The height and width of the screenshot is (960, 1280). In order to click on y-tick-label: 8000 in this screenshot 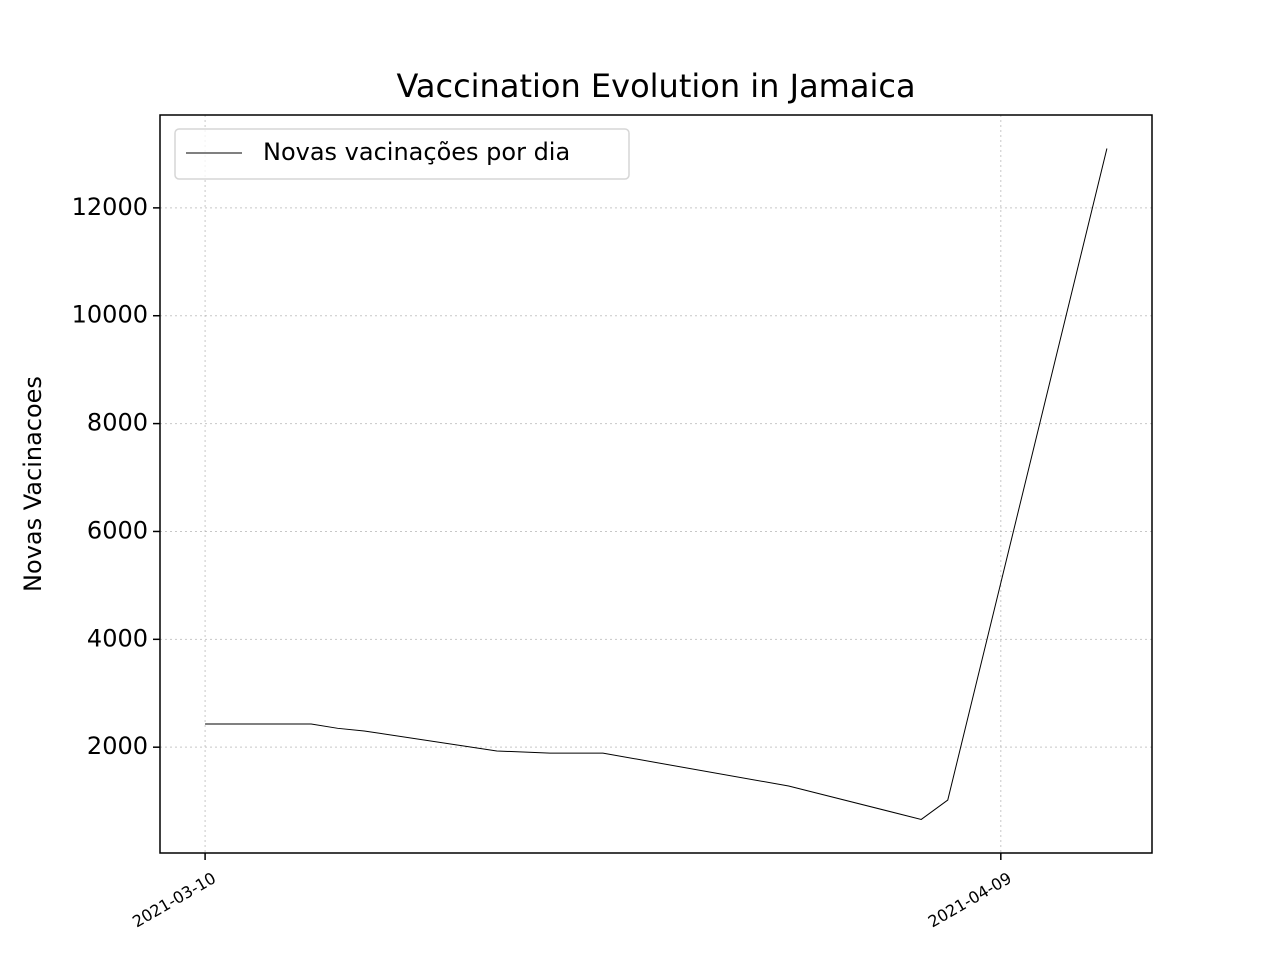, I will do `click(117, 423)`.